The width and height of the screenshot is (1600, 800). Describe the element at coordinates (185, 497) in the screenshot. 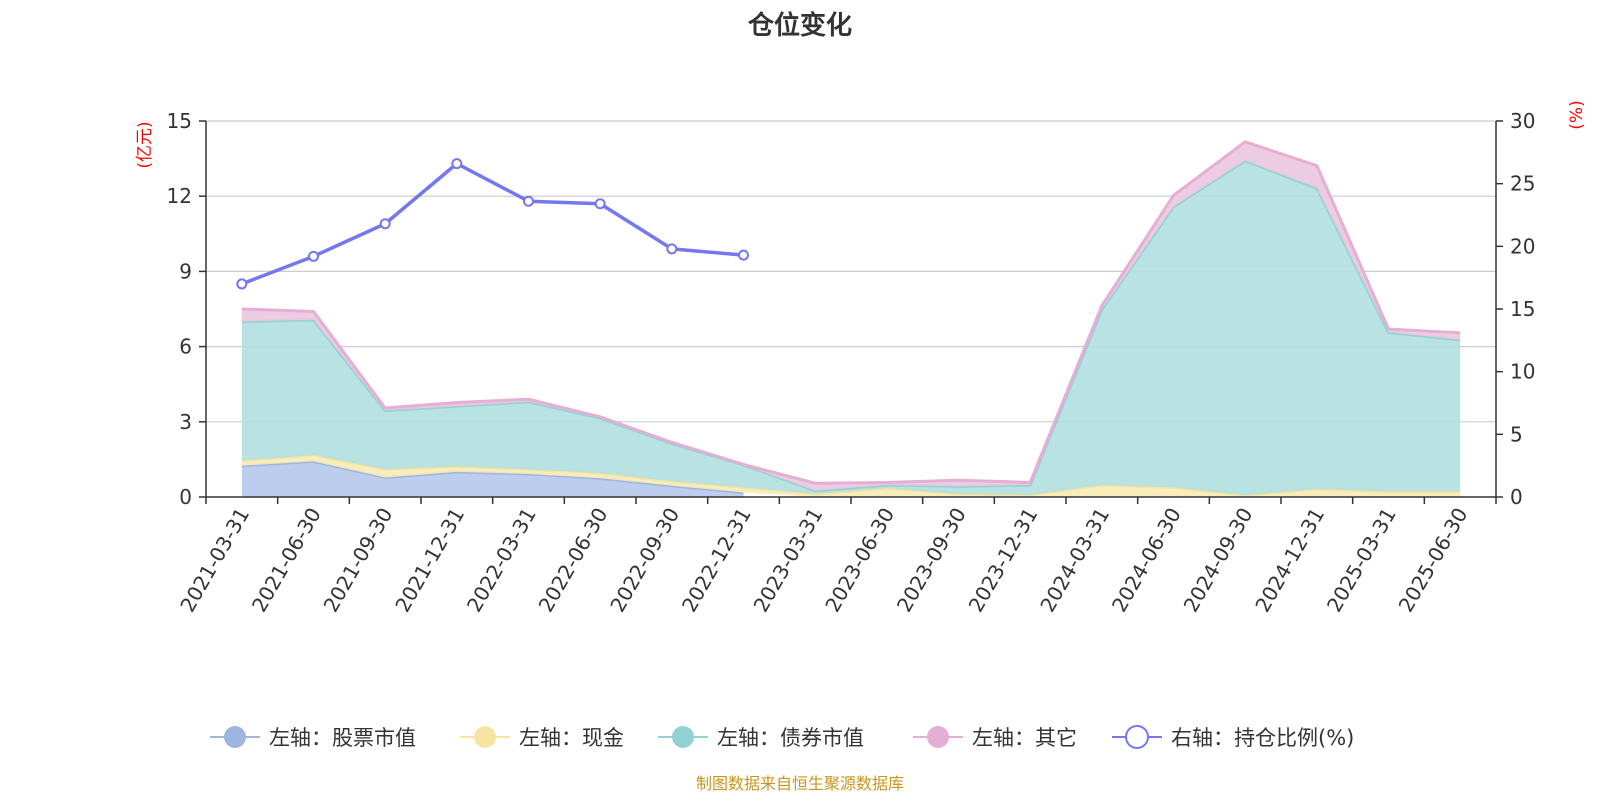

I see `left-axis-tick-label: 0` at that location.